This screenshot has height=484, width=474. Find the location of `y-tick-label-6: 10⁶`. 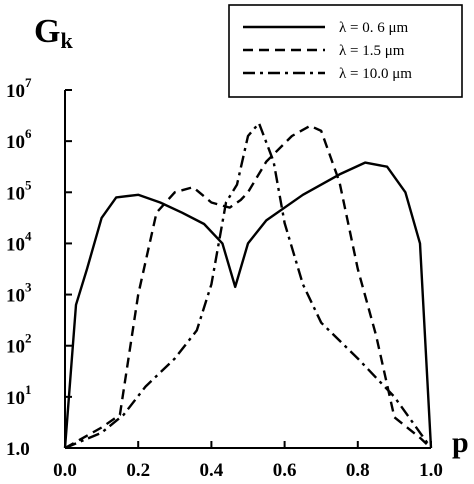

y-tick-label-6: 10⁶ is located at coordinates (19, 139).